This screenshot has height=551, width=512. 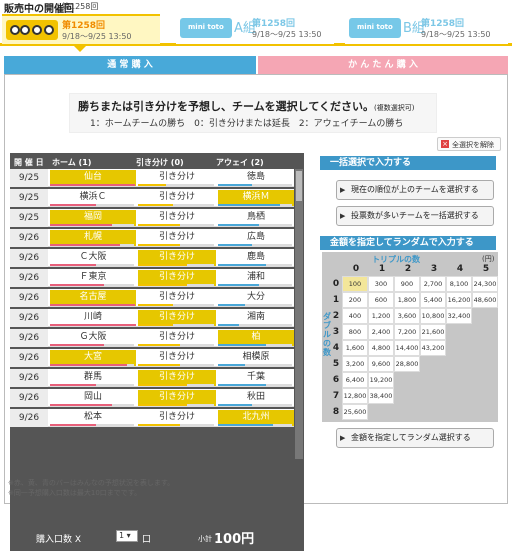 I want to click on away-select-cell: 相模原, so click(x=256, y=358).